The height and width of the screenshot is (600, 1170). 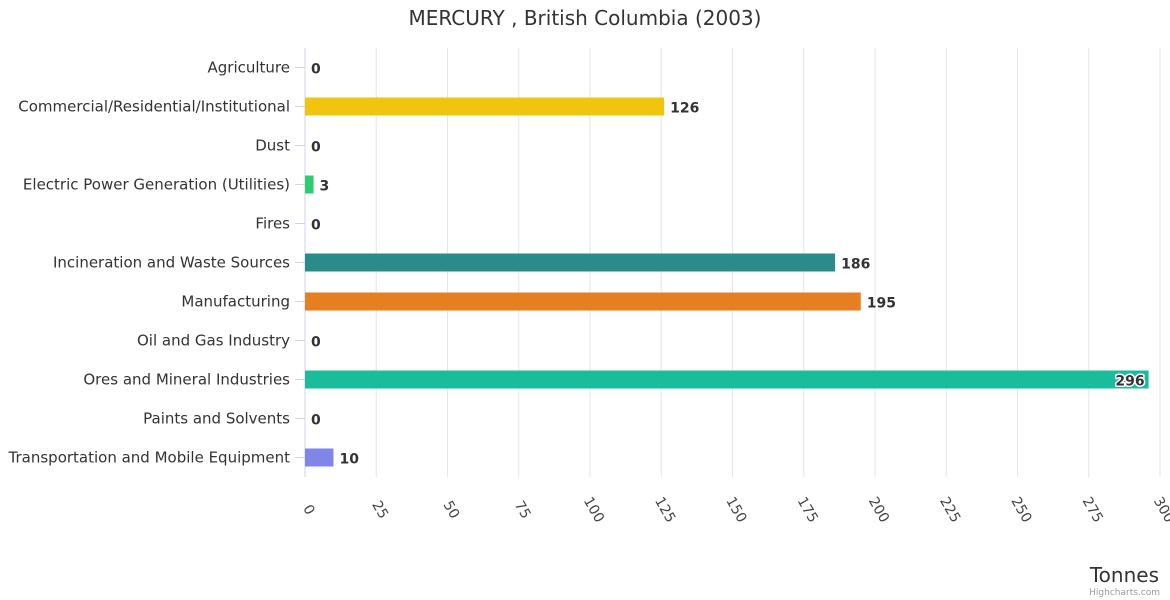 What do you see at coordinates (1092, 509) in the screenshot?
I see `x-tick-label: 275` at bounding box center [1092, 509].